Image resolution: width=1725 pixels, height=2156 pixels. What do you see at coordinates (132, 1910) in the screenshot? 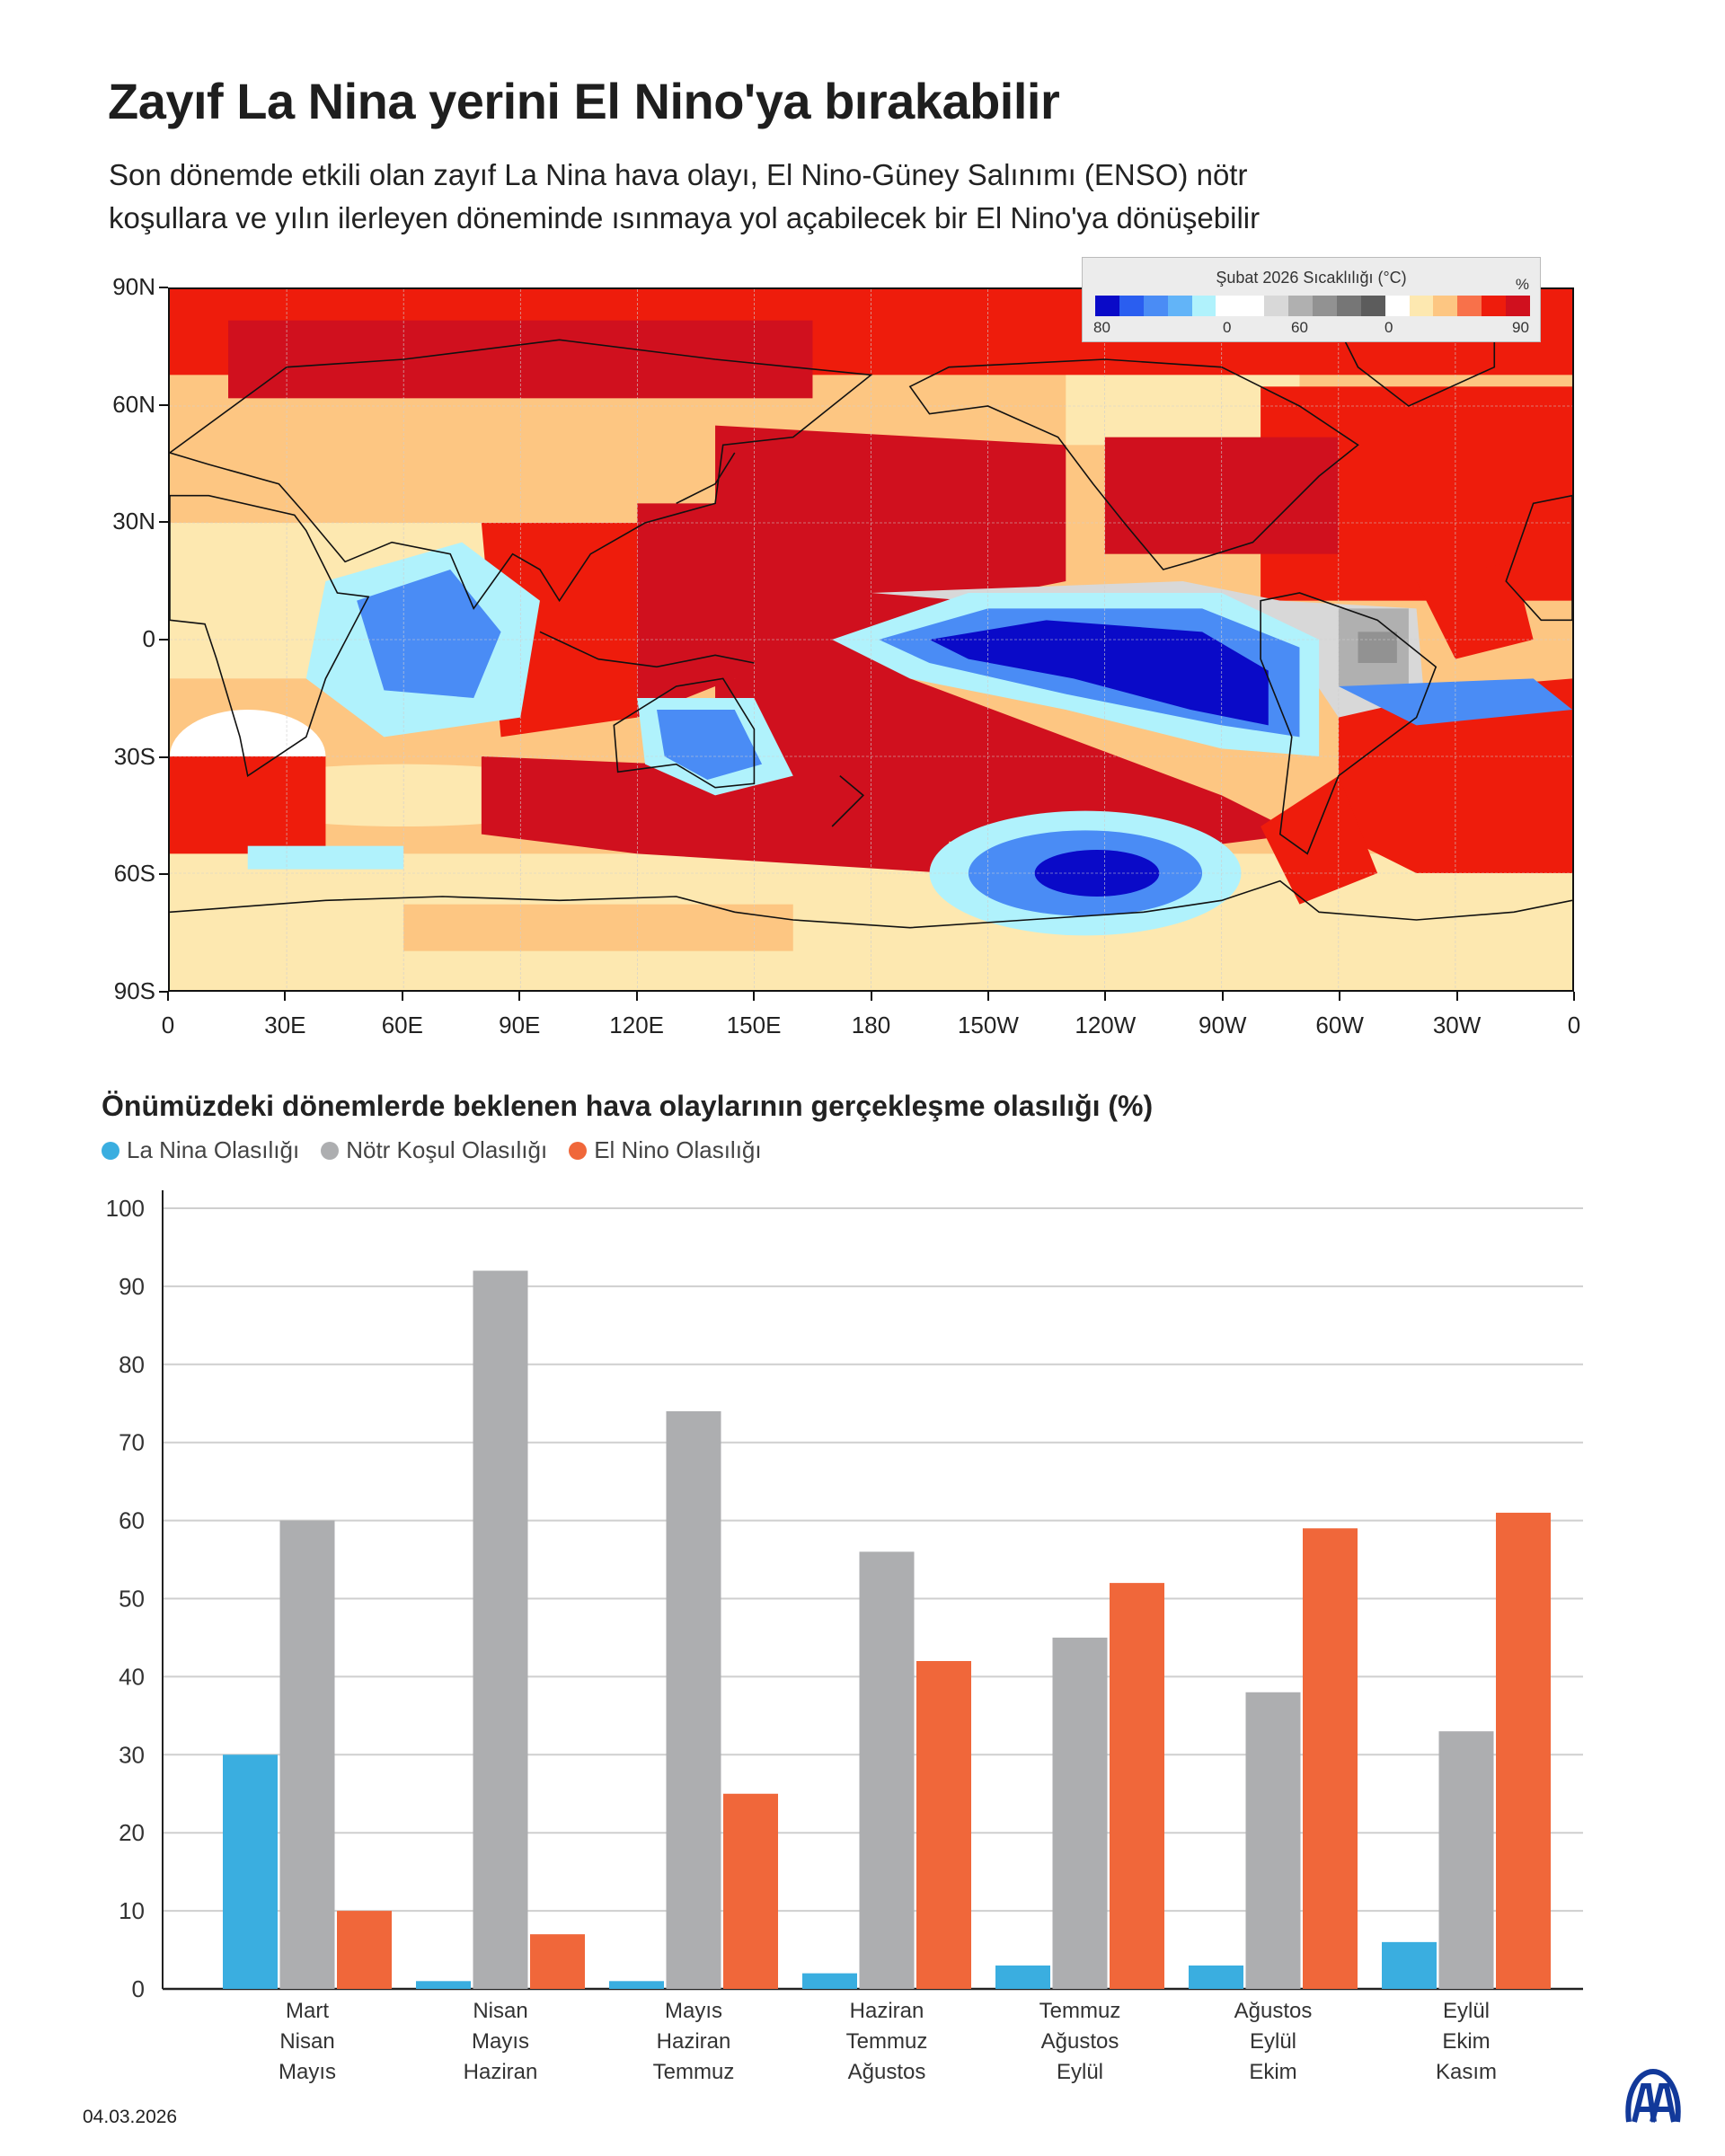
I see `y-tick-label: 10` at bounding box center [132, 1910].